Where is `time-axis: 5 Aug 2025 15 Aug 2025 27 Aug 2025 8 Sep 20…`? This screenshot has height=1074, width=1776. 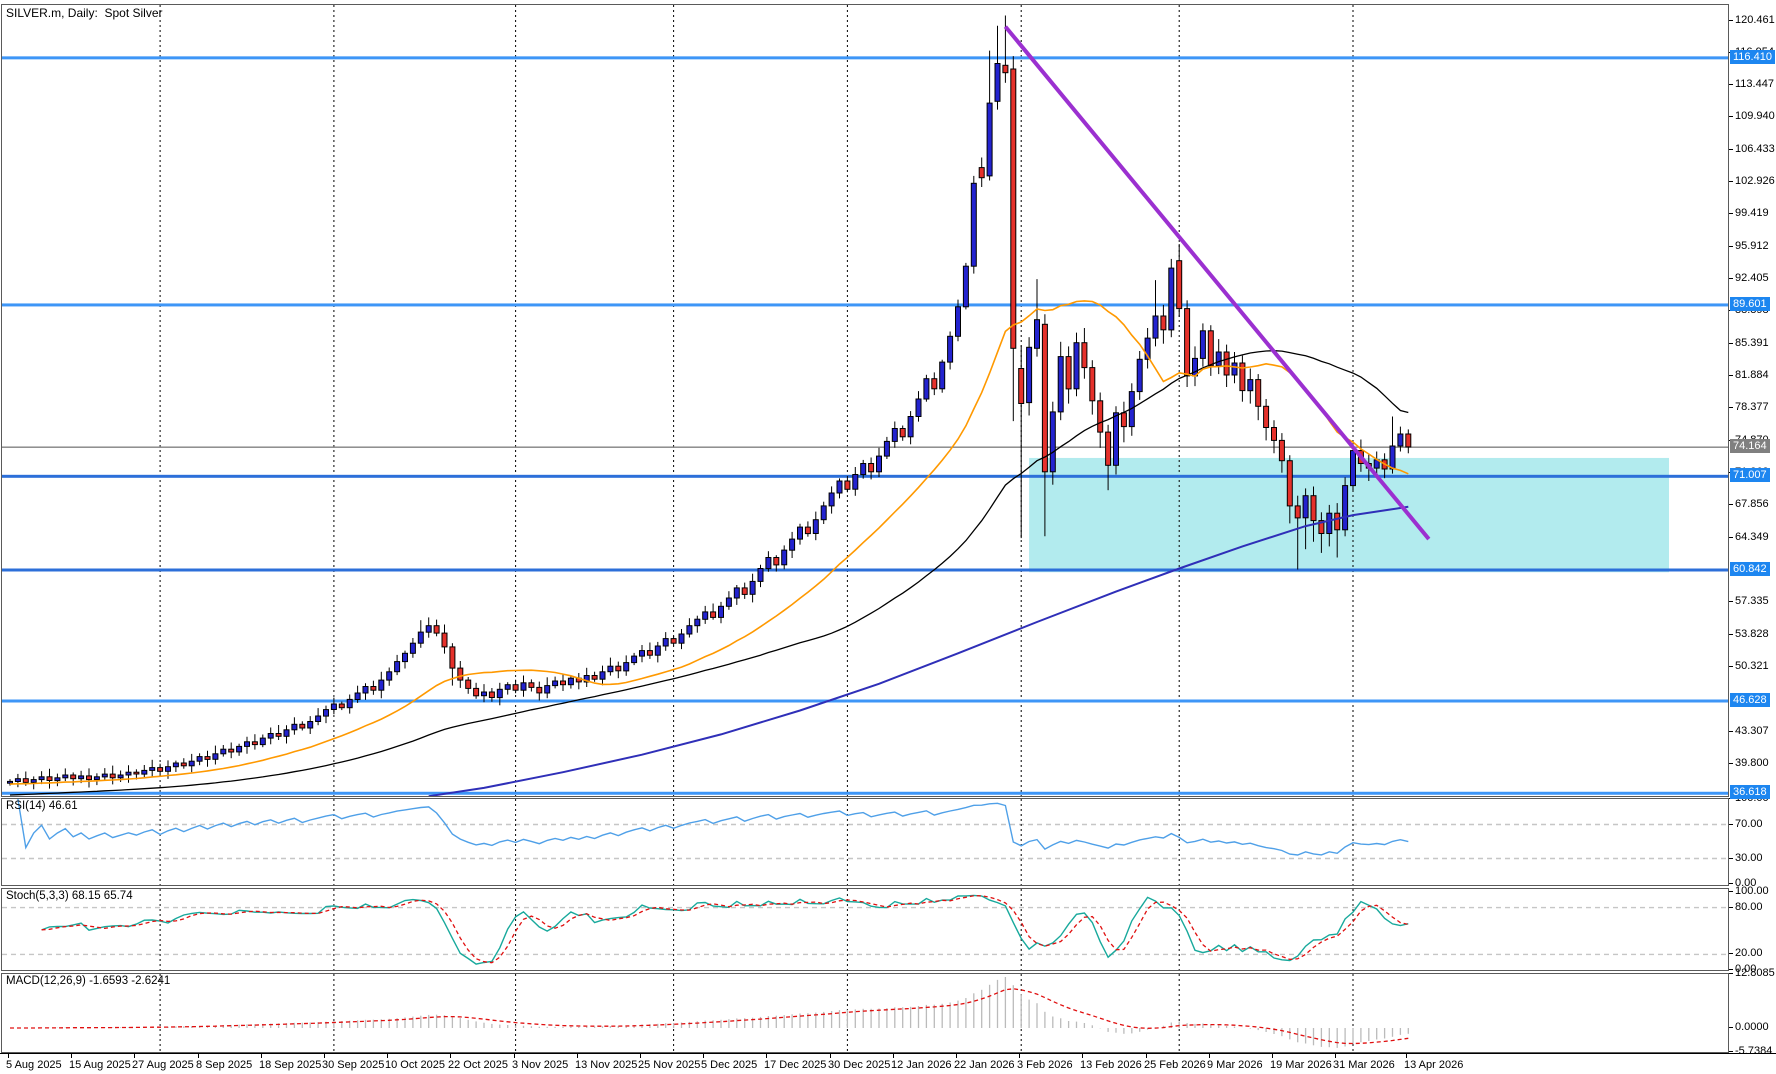 time-axis: 5 Aug 2025 15 Aug 2025 27 Aug 2025 8 Sep 20… is located at coordinates (888, 1063).